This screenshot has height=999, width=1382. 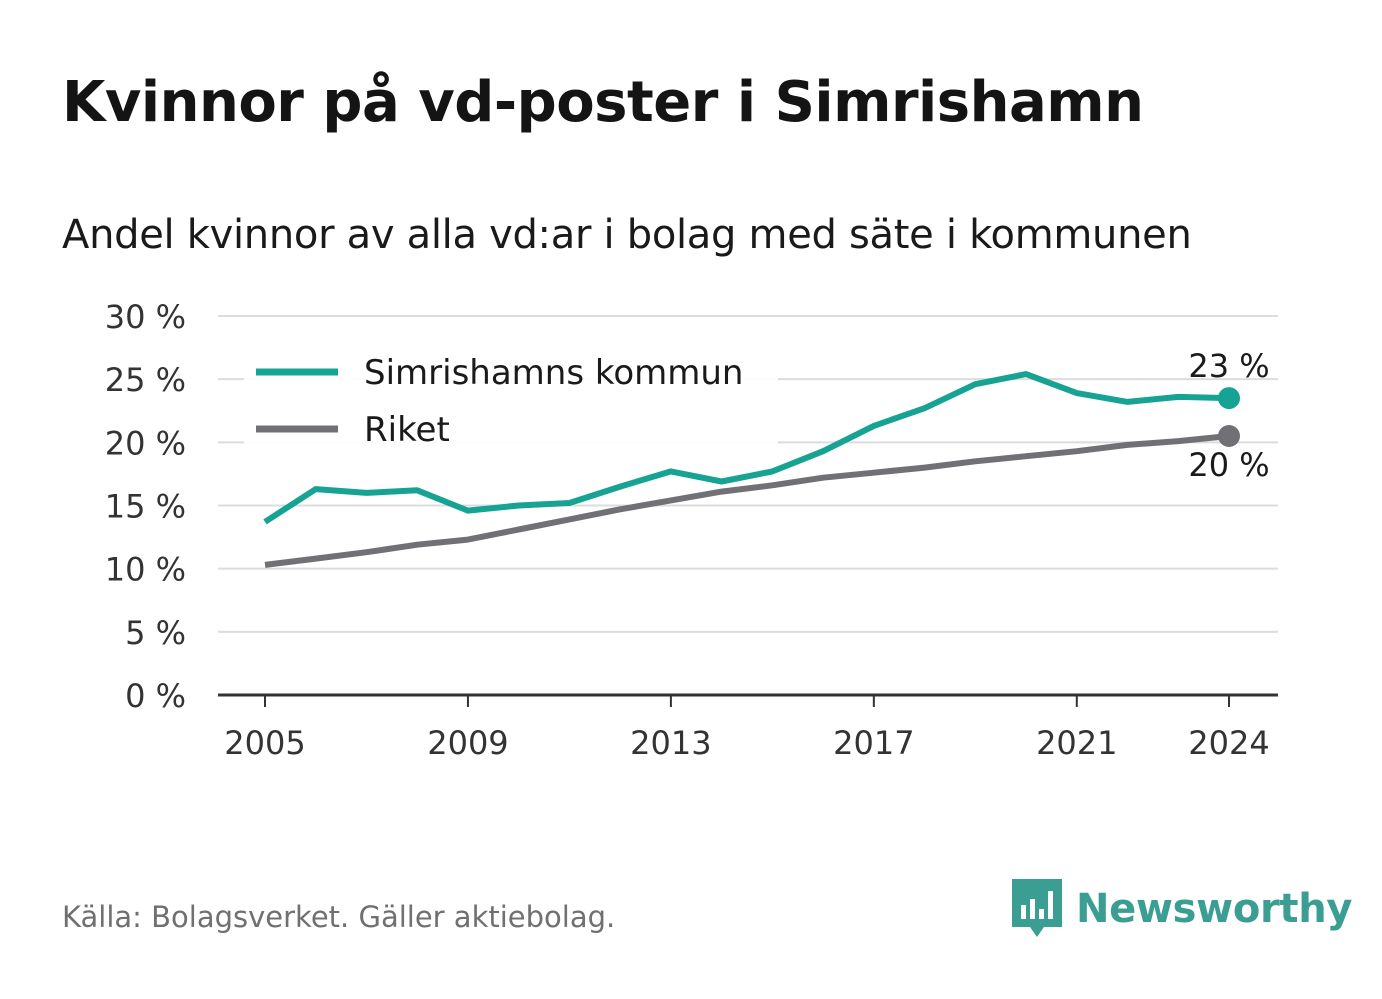 I want to click on newsworthy-logo-icon, so click(x=1037, y=908).